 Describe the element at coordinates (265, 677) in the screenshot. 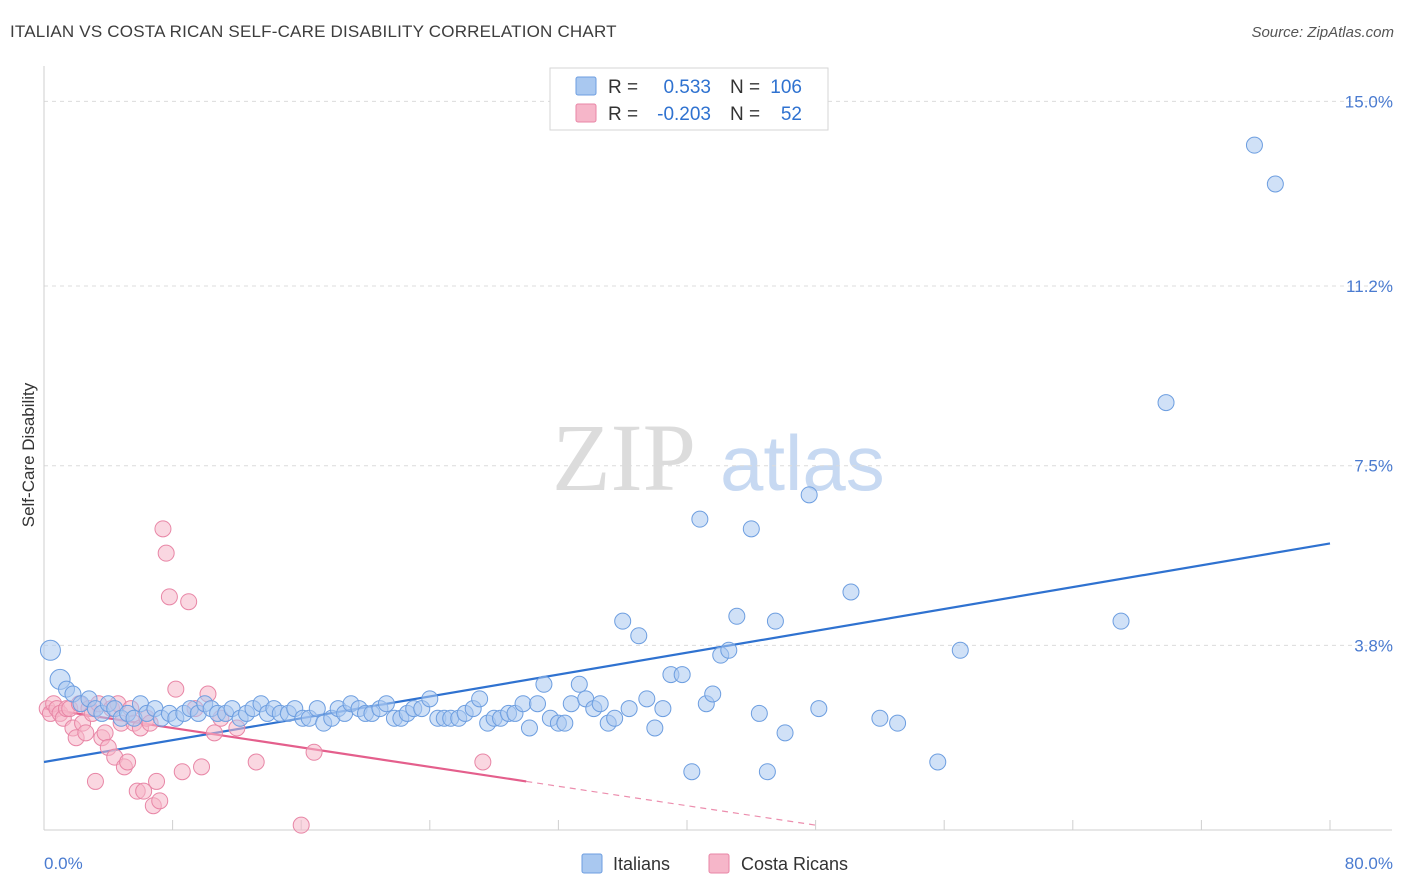

I see `costa-rican-points` at that location.